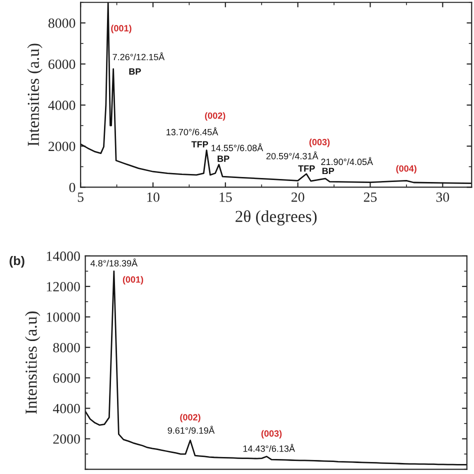 The image size is (474, 474). Describe the element at coordinates (347, 161) in the screenshot. I see `annotation: 21.90°/4.05Å` at that location.